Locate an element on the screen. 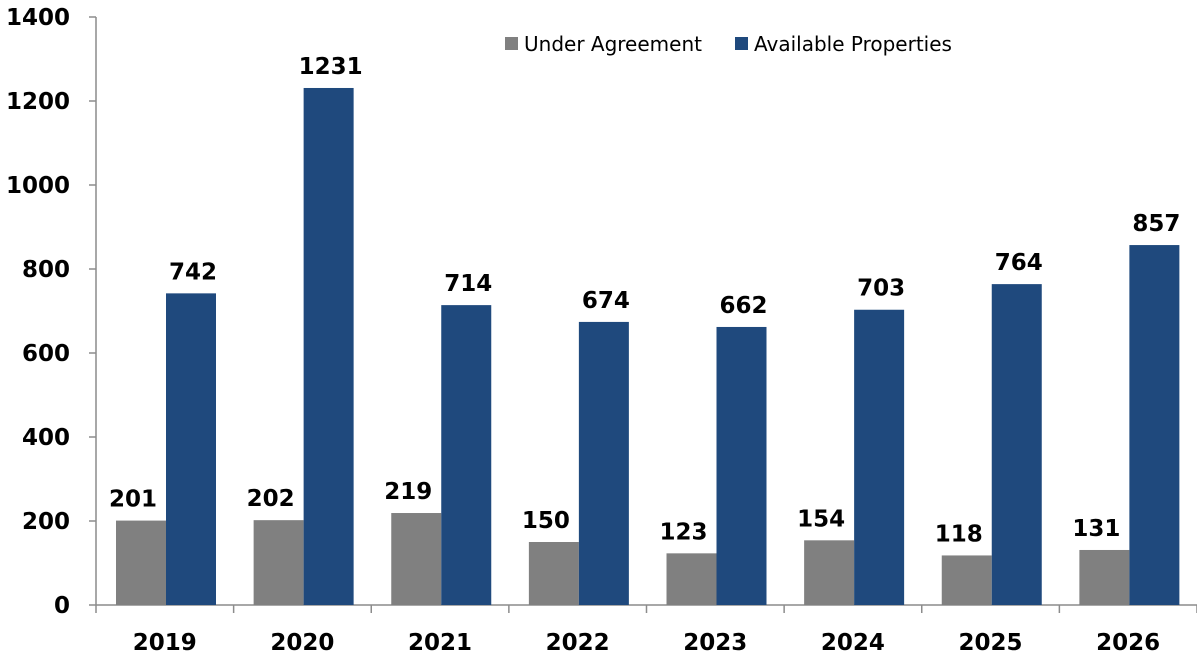  legend-label: Available Properties is located at coordinates (853, 44).